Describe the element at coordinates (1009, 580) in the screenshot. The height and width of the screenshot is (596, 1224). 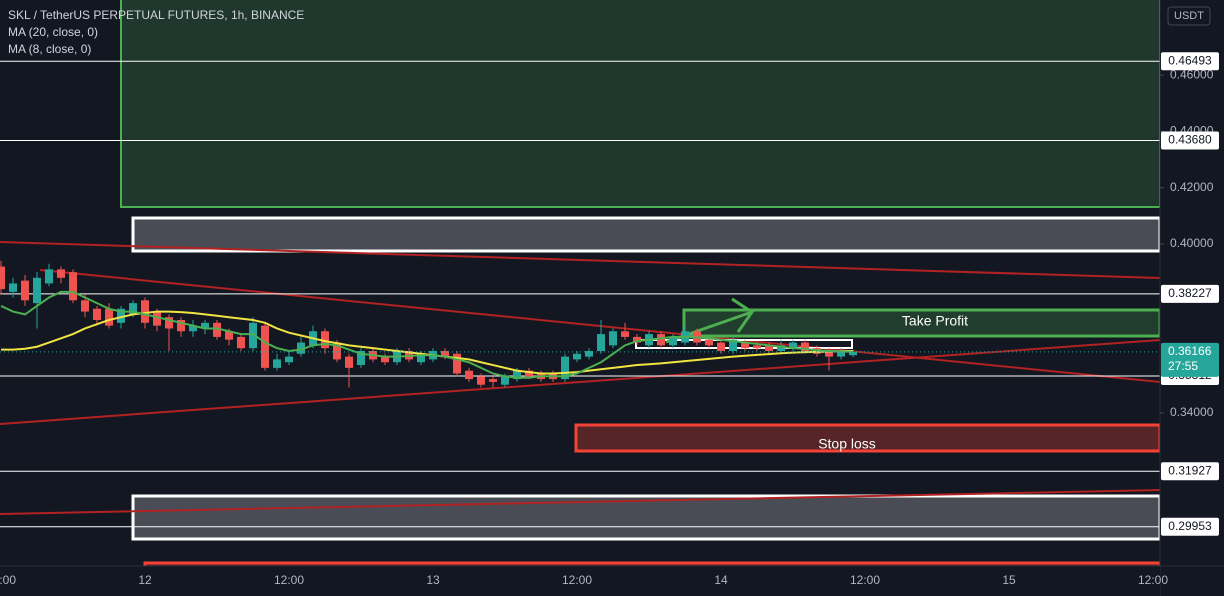
I see `x-tick-label: 15` at that location.